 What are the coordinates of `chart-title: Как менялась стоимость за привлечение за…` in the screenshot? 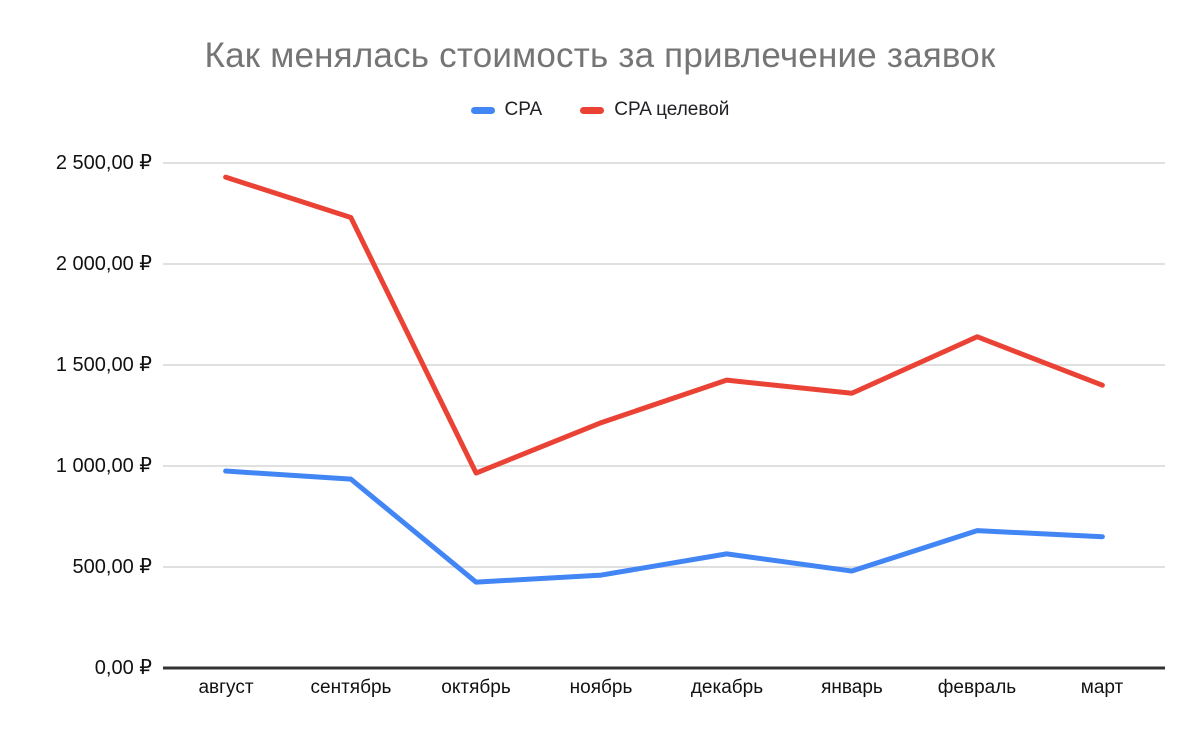 It's located at (600, 55).